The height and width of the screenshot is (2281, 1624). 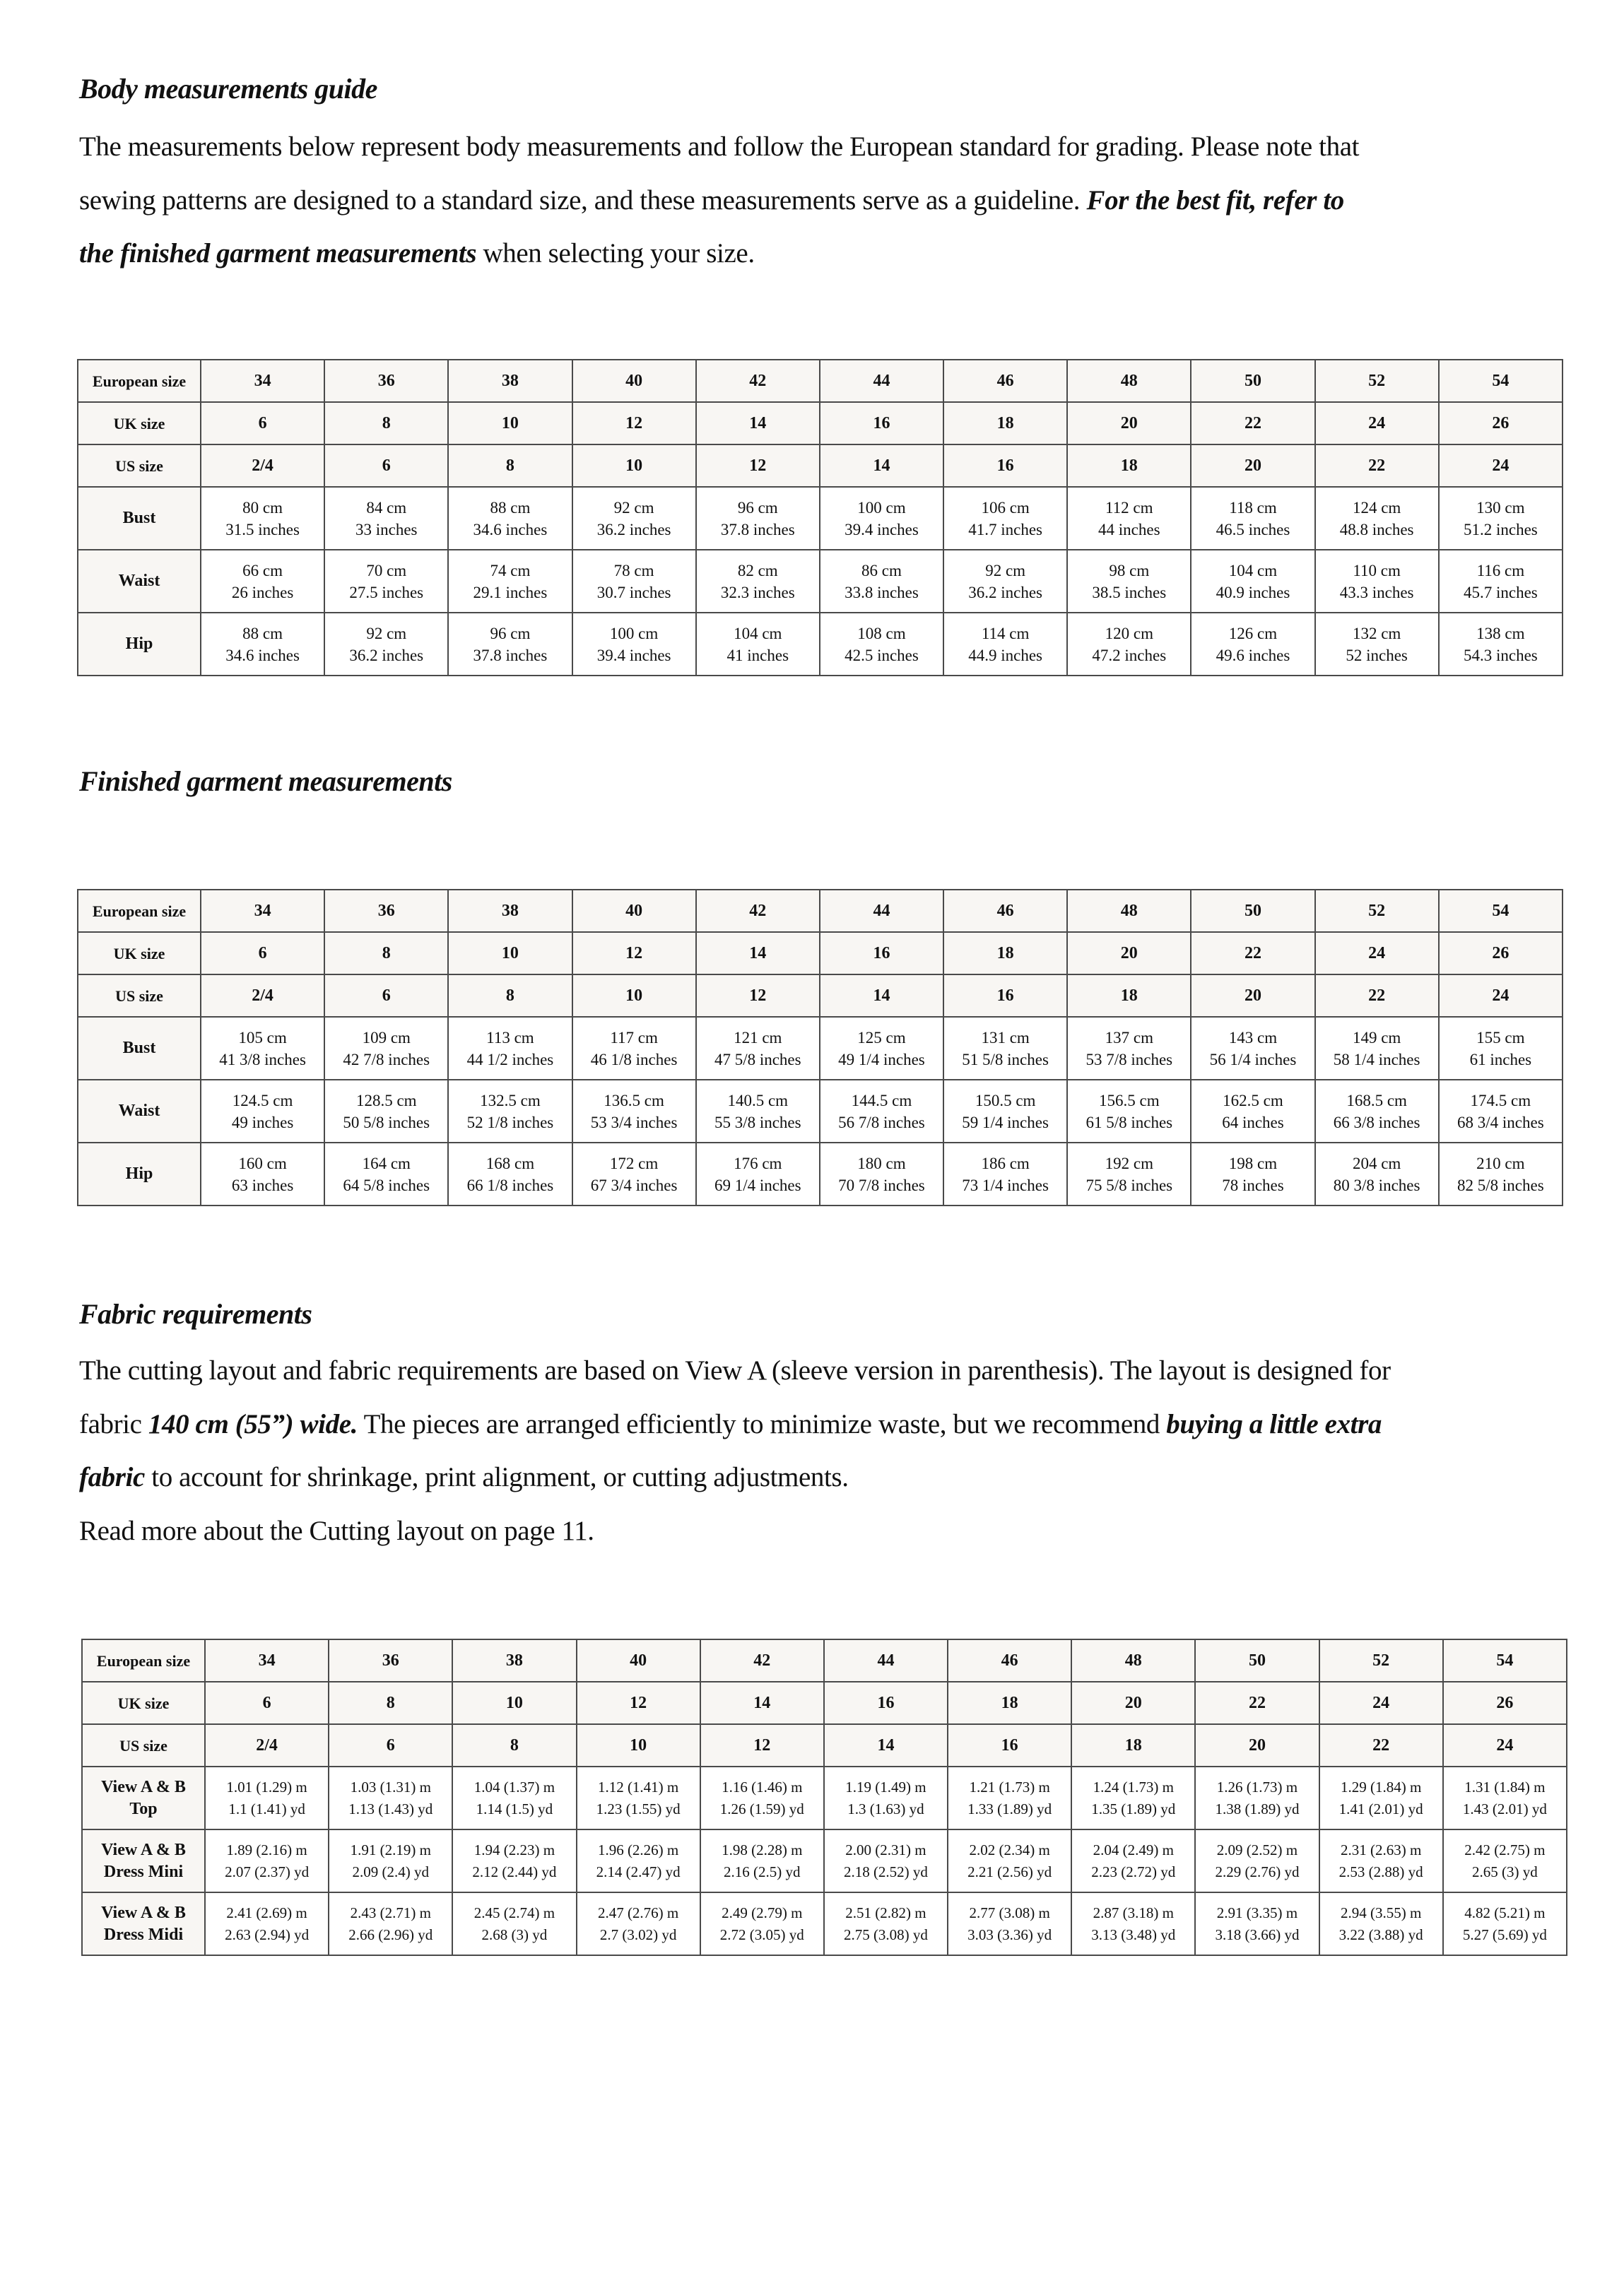 I want to click on imperial-value: 82 5/8 inches, so click(x=1500, y=1185).